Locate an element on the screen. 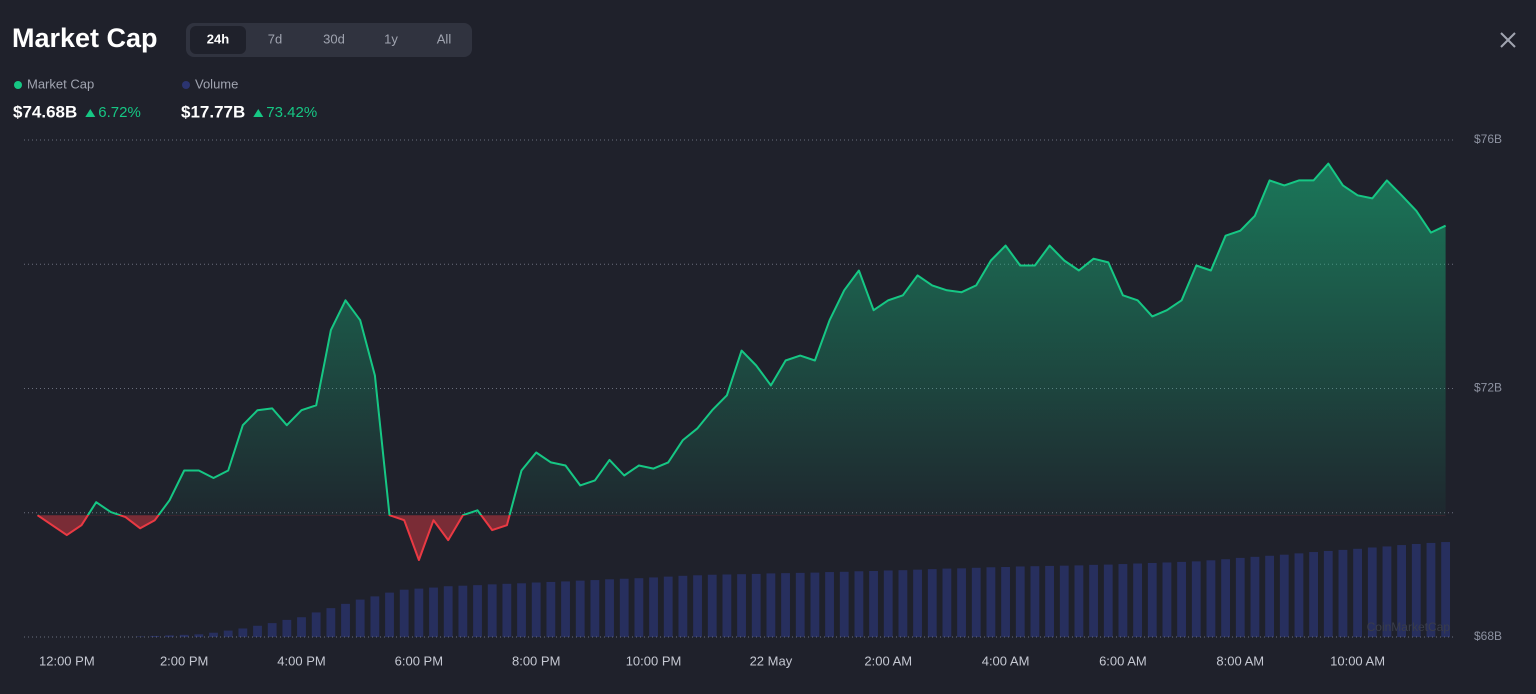 The image size is (1536, 694). x-tick-label: 6:00 AM is located at coordinates (1123, 660).